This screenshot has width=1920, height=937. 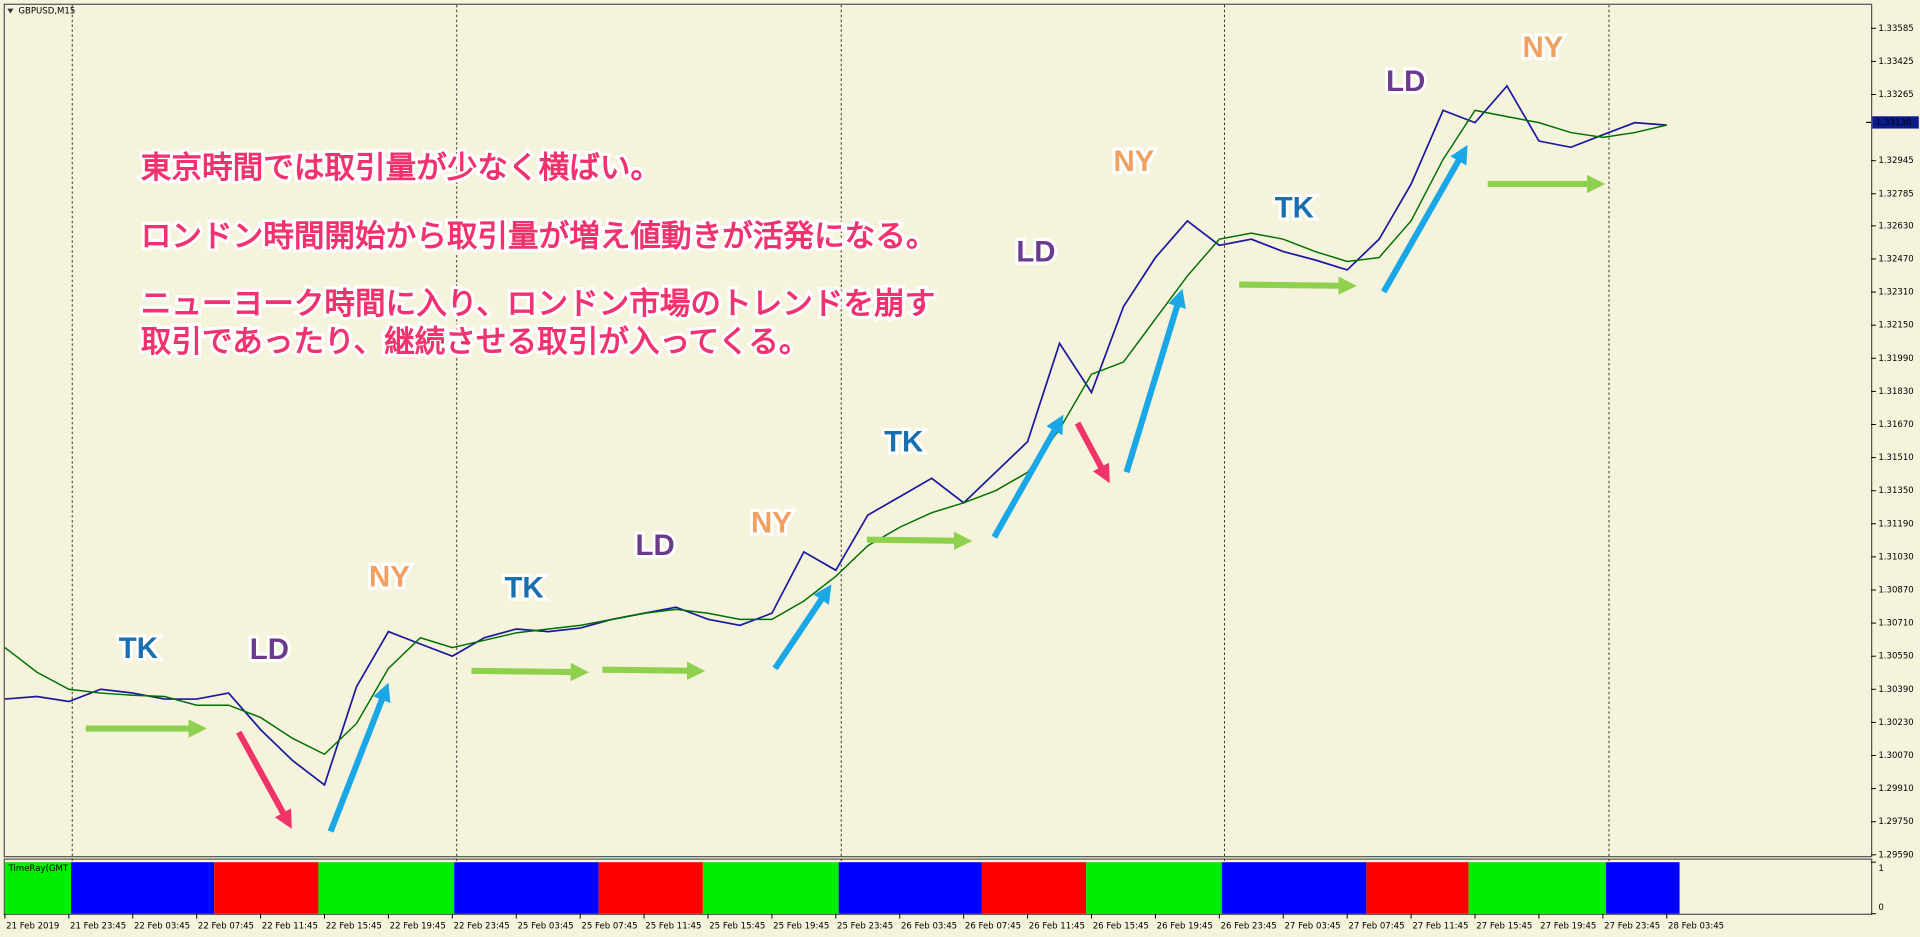 What do you see at coordinates (1895, 557) in the screenshot?
I see `y-tick-label: 1.31030` at bounding box center [1895, 557].